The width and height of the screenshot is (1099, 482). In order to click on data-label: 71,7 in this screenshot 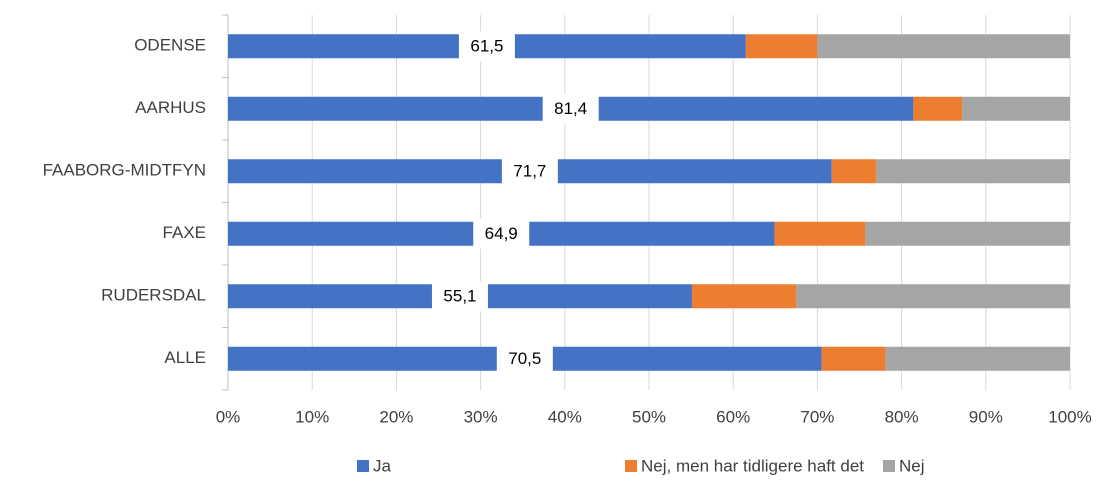, I will do `click(529, 171)`.